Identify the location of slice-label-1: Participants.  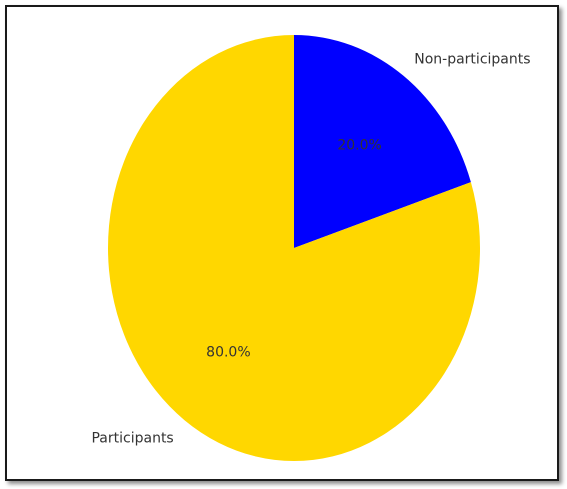
(132, 439).